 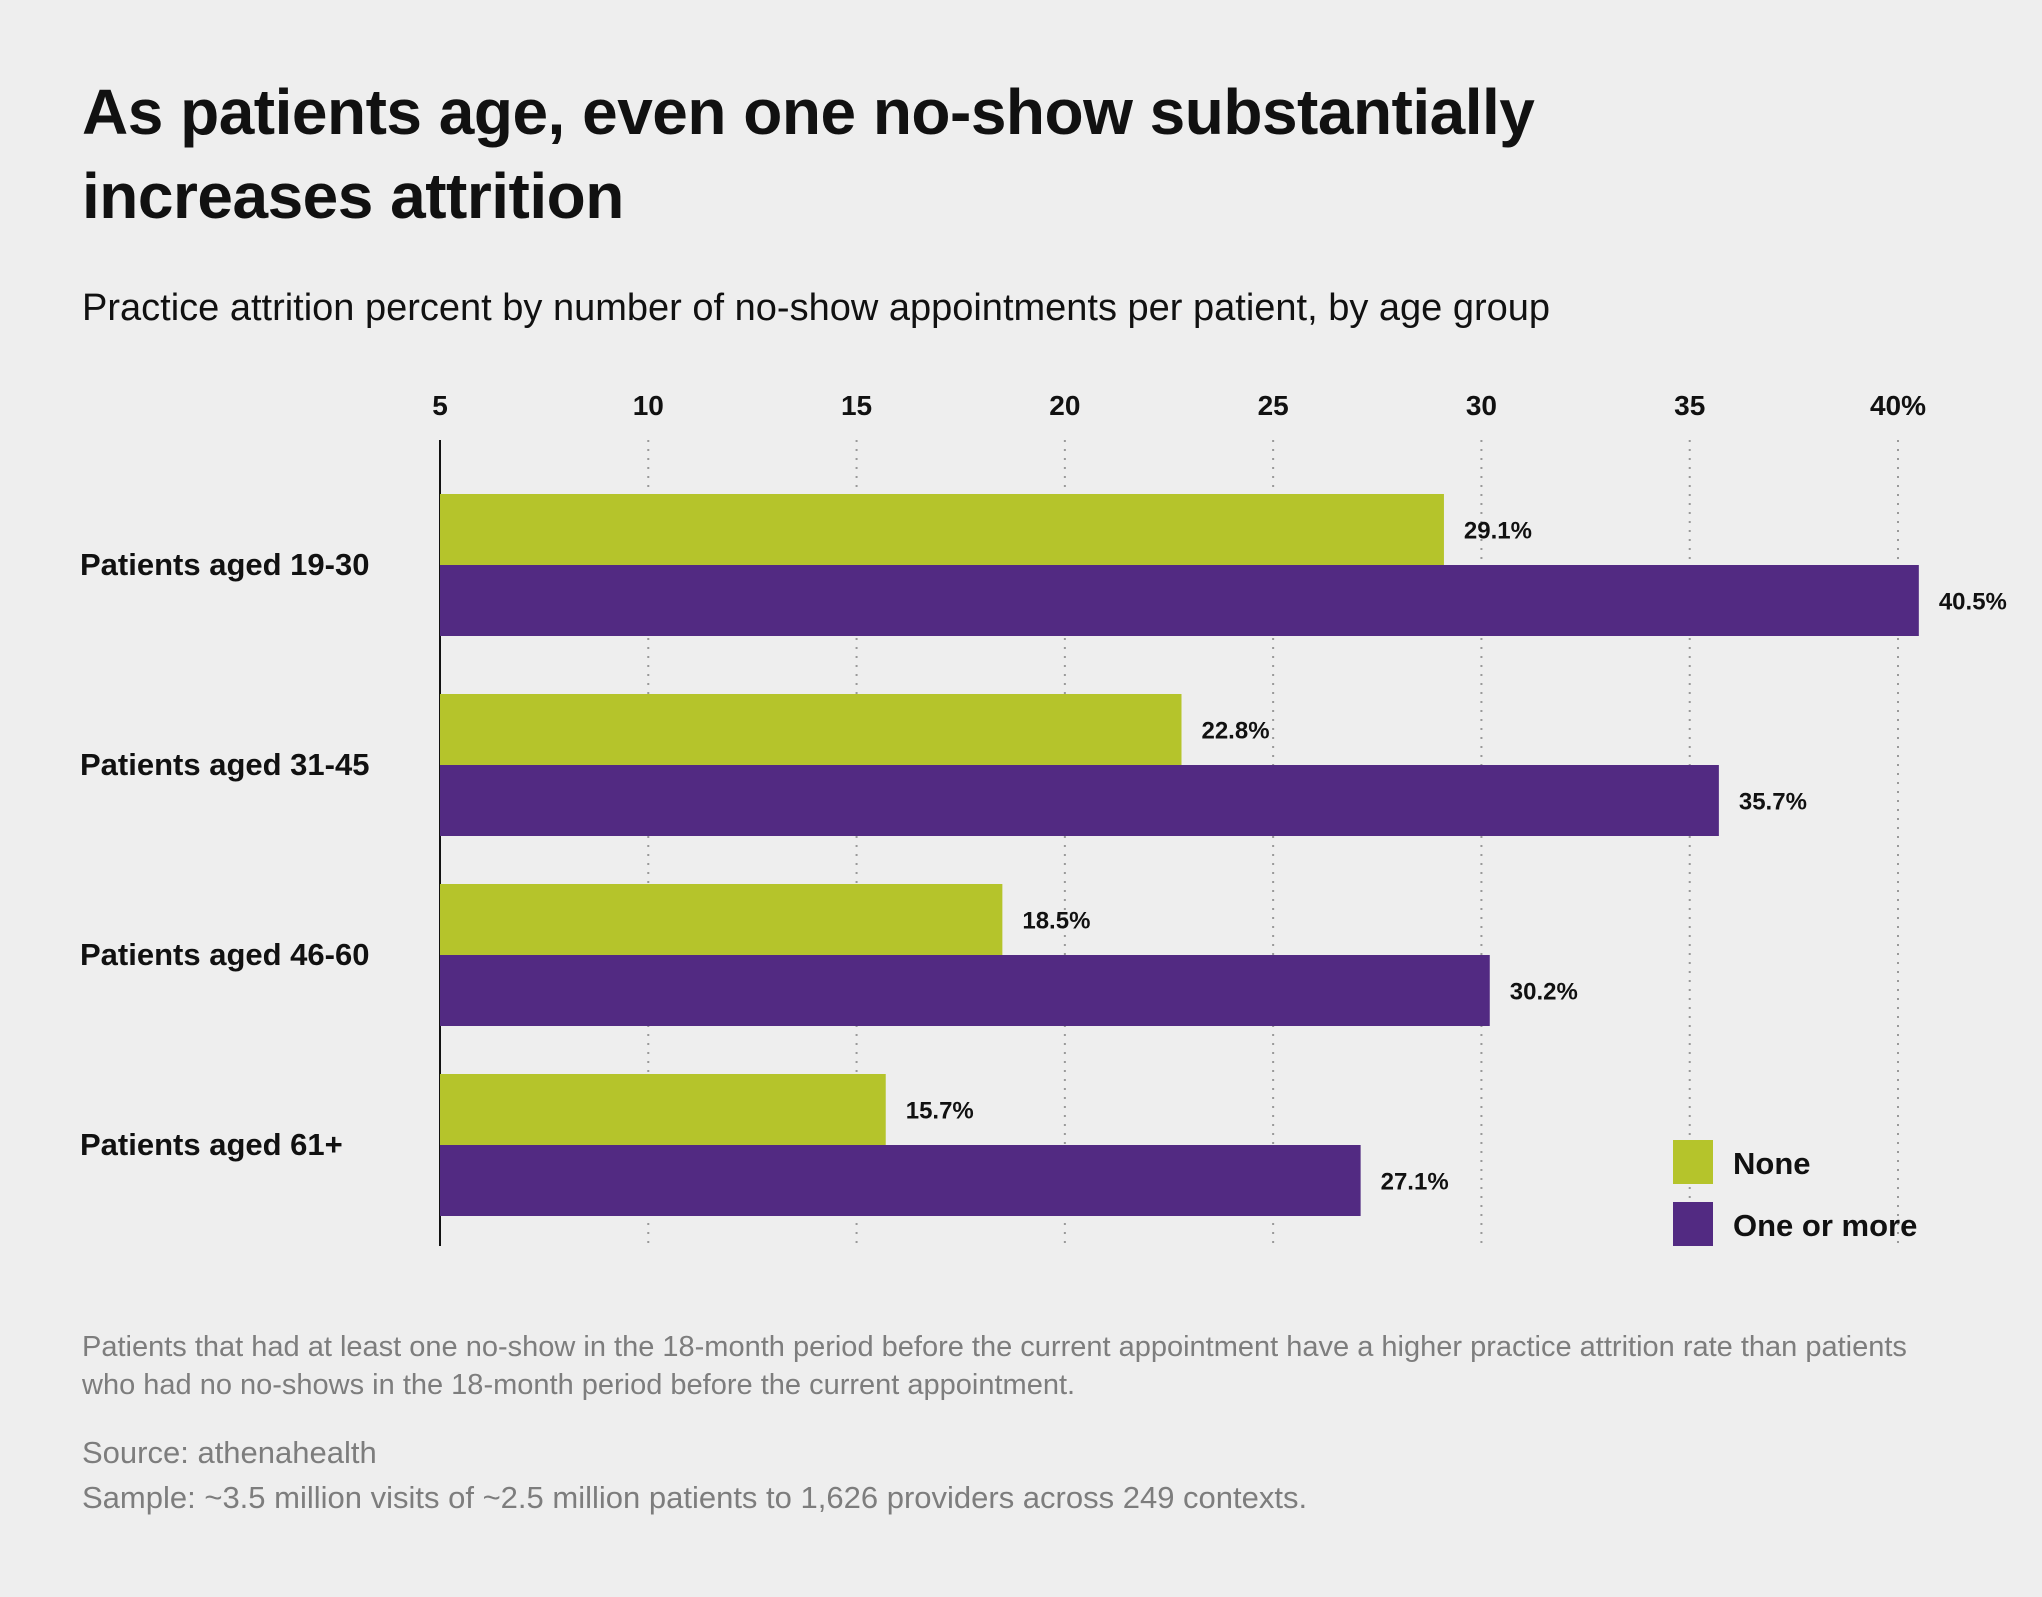 I want to click on legend-label: None, so click(x=1772, y=1163).